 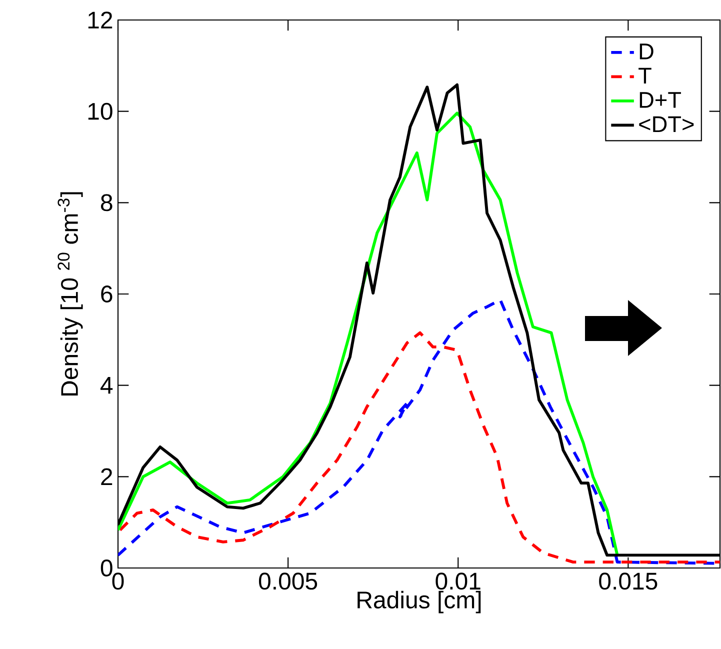 What do you see at coordinates (419, 602) in the screenshot?
I see `x-axis-title: Radius [cm]` at bounding box center [419, 602].